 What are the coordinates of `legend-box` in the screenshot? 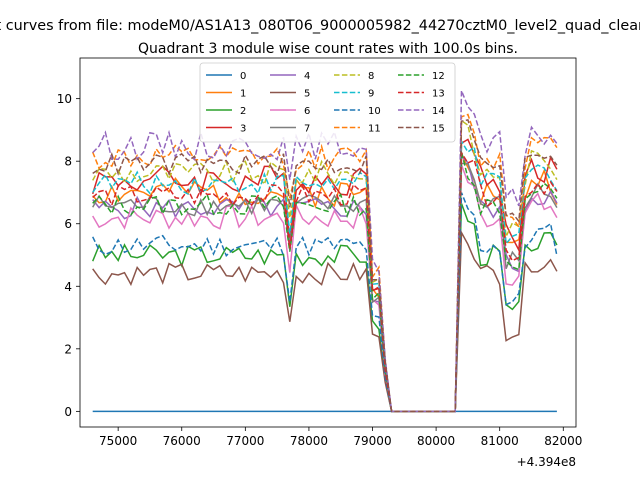 It's located at (327, 102).